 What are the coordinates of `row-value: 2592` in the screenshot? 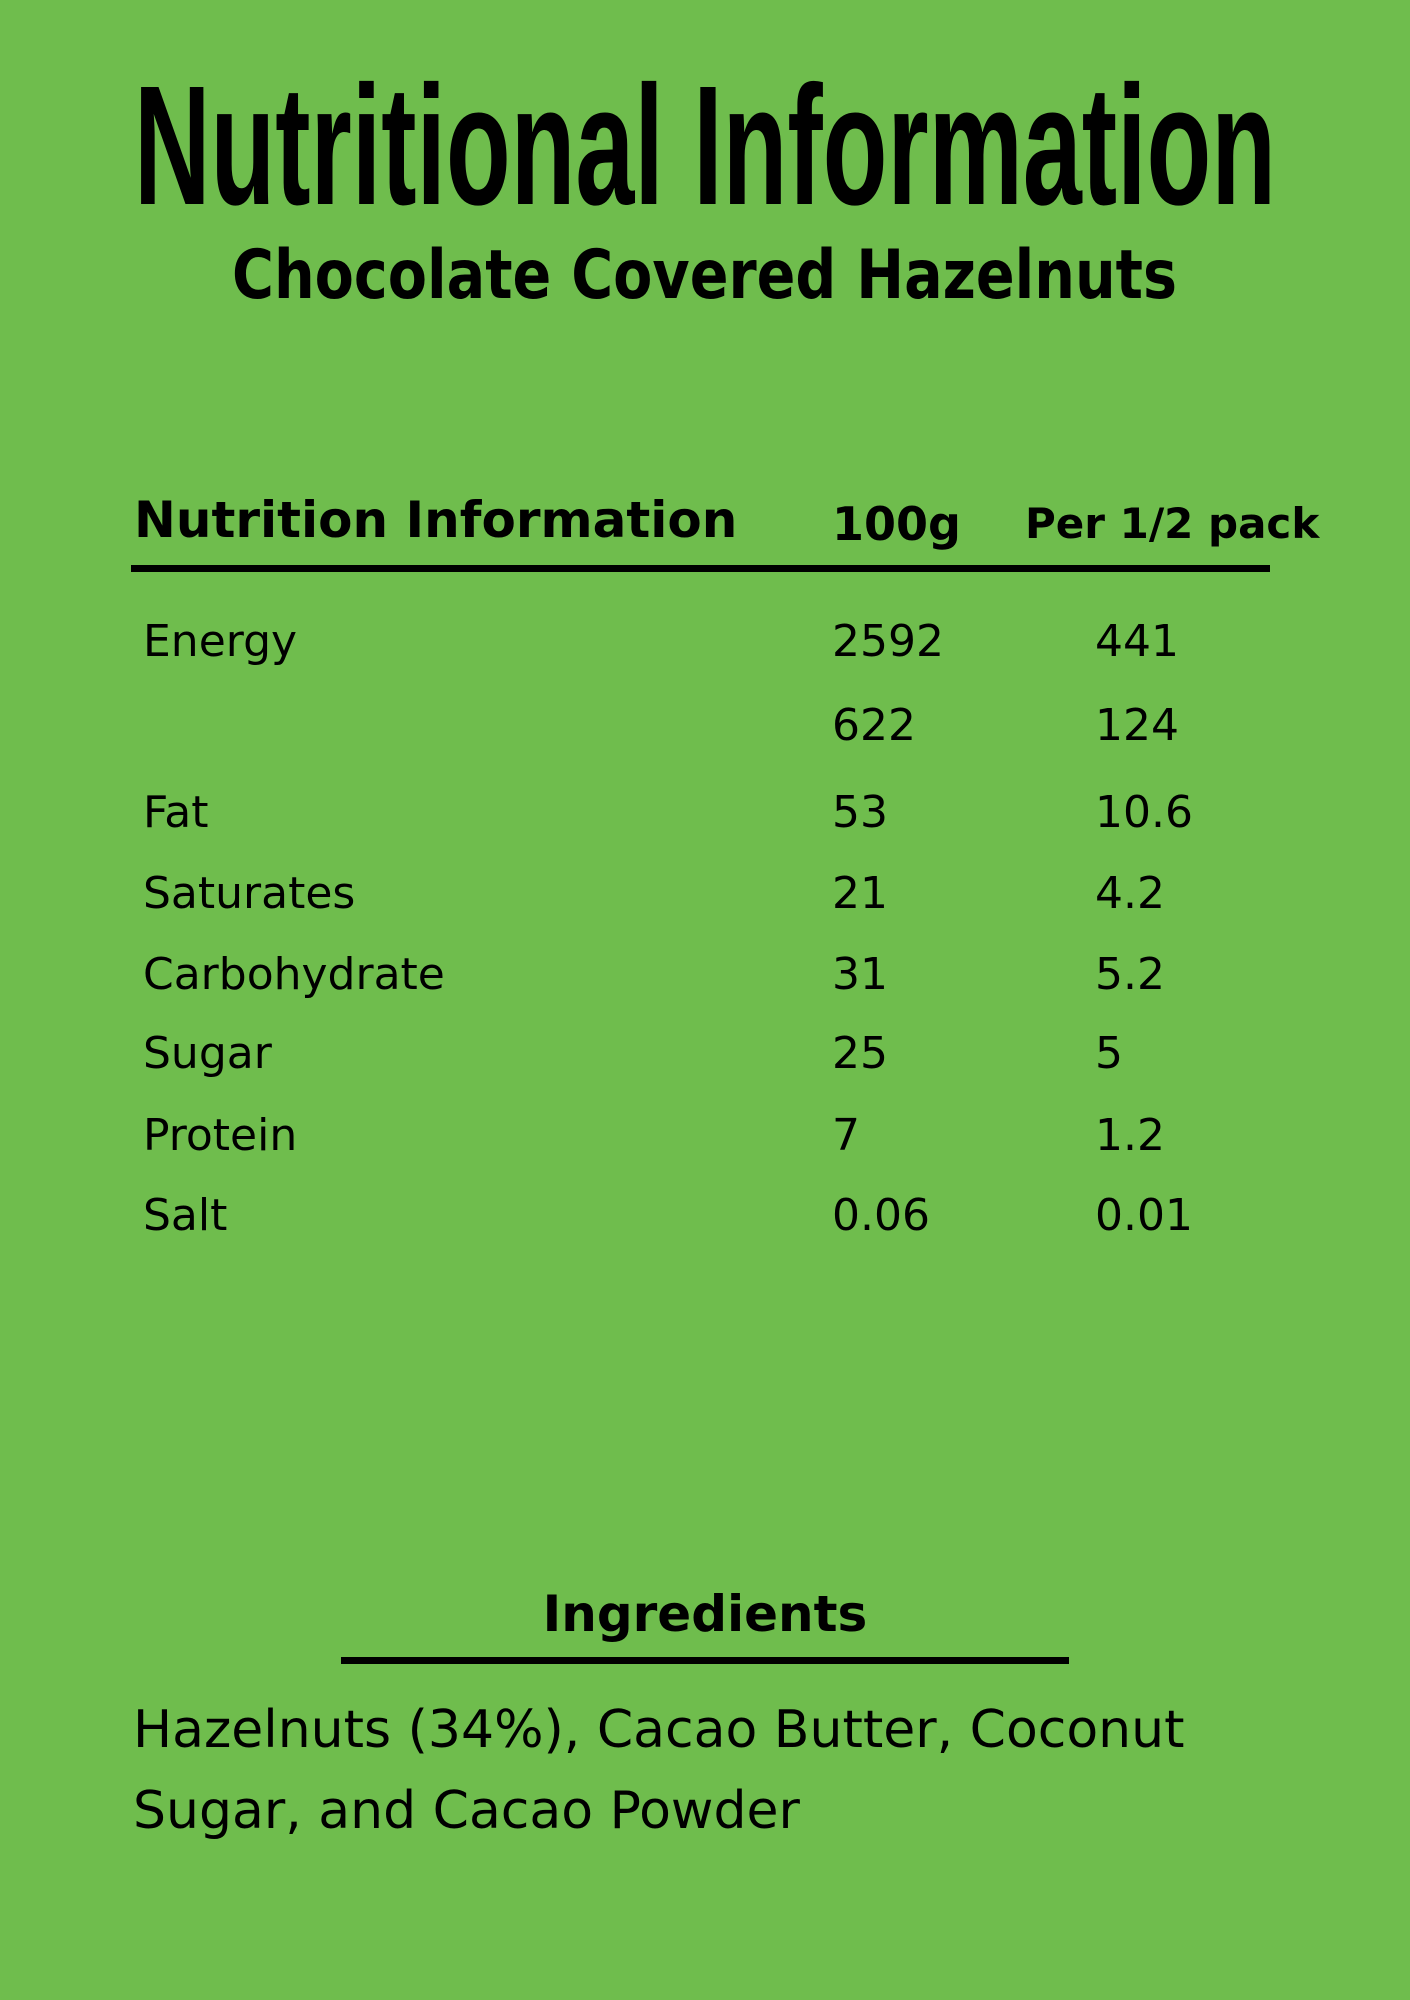 It's located at (888, 641).